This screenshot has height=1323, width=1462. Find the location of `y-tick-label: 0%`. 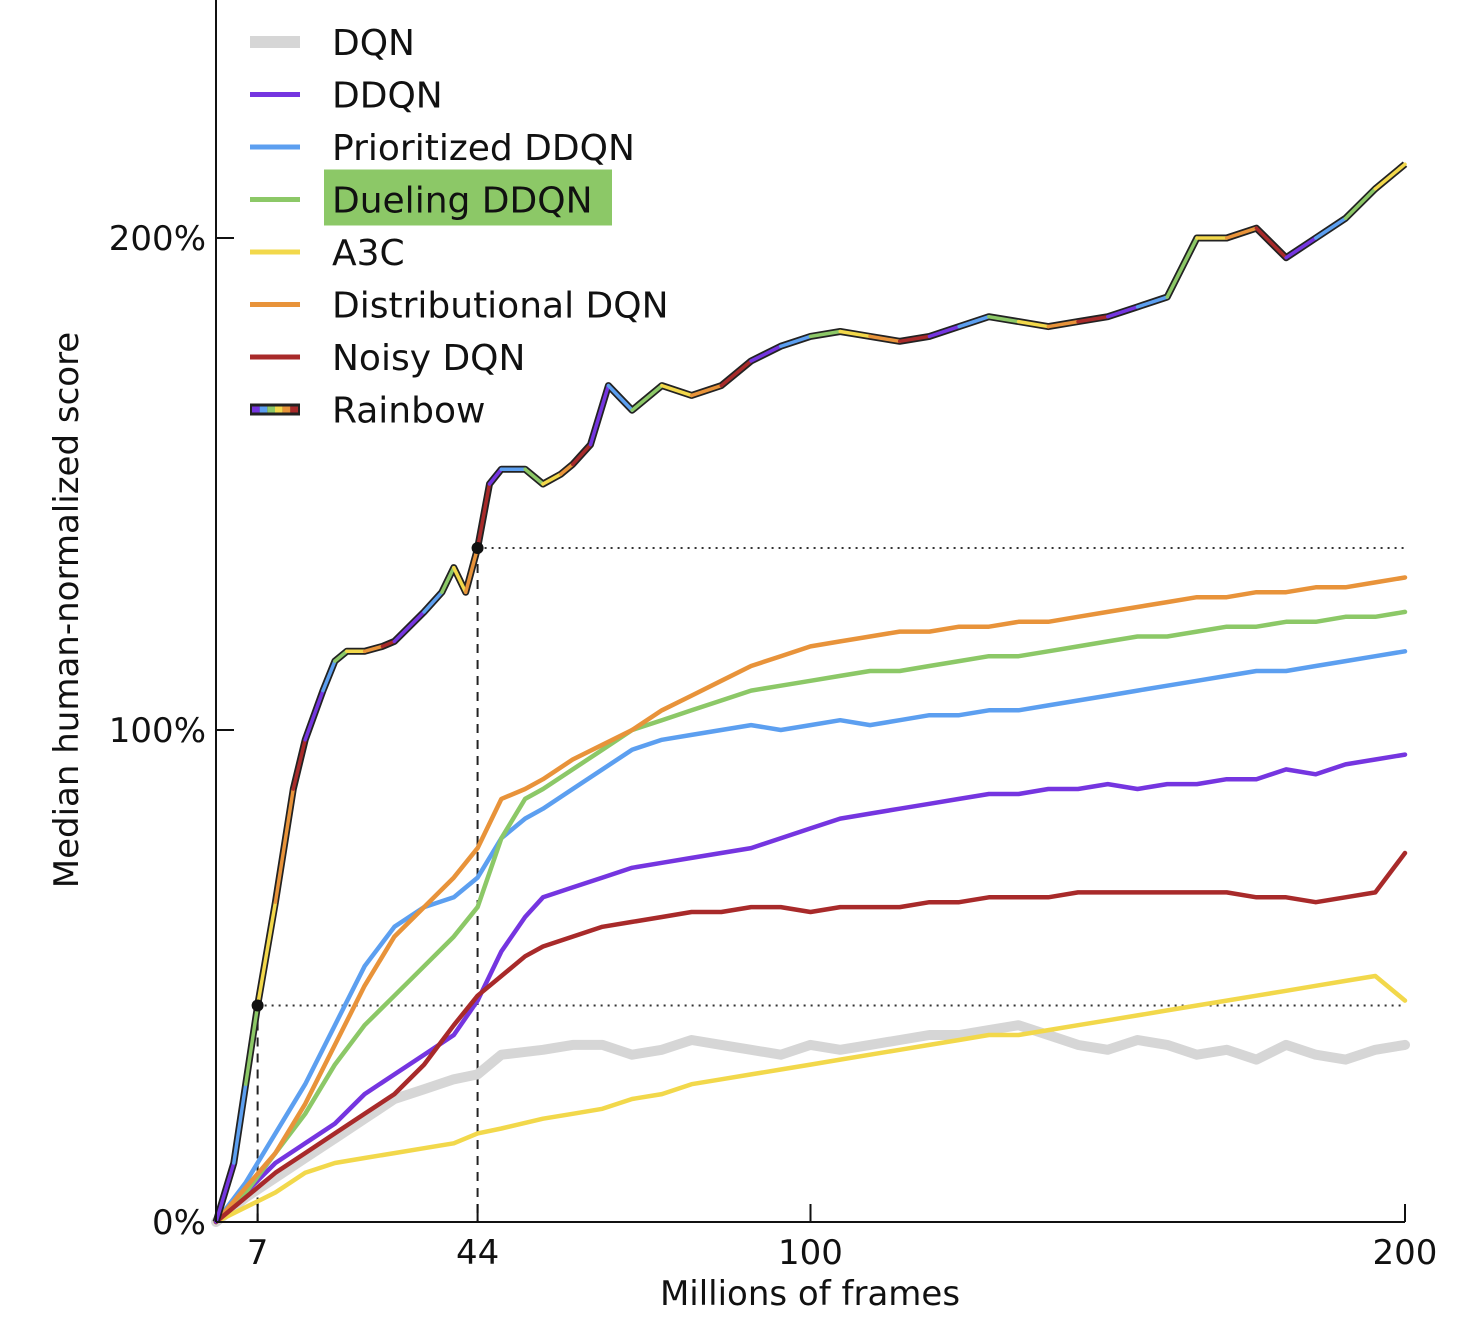

y-tick-label: 0% is located at coordinates (179, 1223).